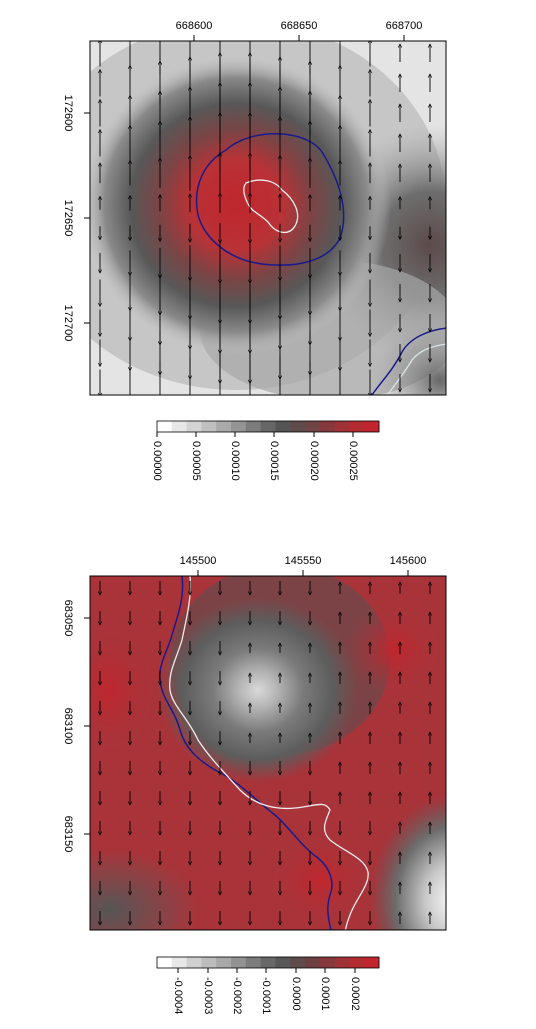  I want to click on bot-colorbar-tick-label: 0.0000, so click(296, 994).